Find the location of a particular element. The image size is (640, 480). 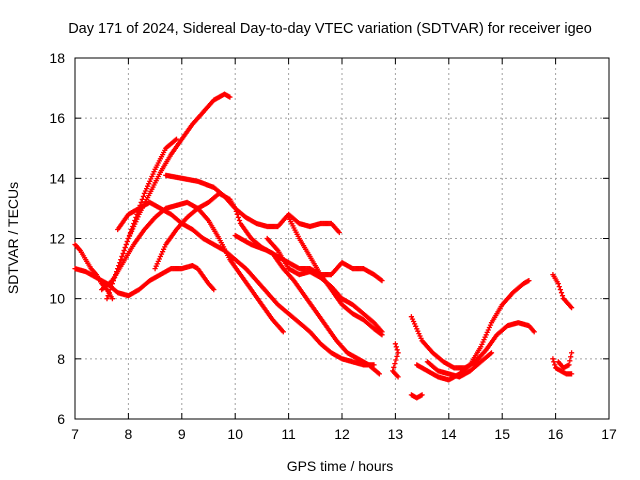

x-tick-label: 12 is located at coordinates (342, 434).